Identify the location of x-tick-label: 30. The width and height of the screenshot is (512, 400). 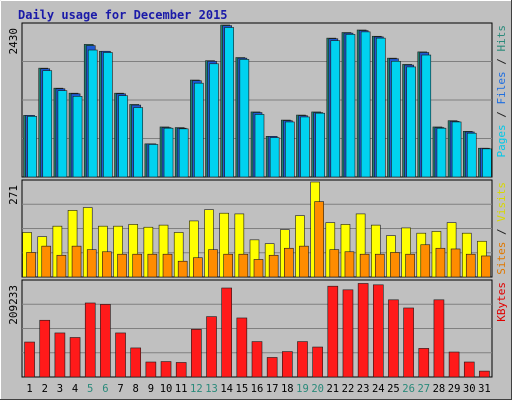
(469, 389).